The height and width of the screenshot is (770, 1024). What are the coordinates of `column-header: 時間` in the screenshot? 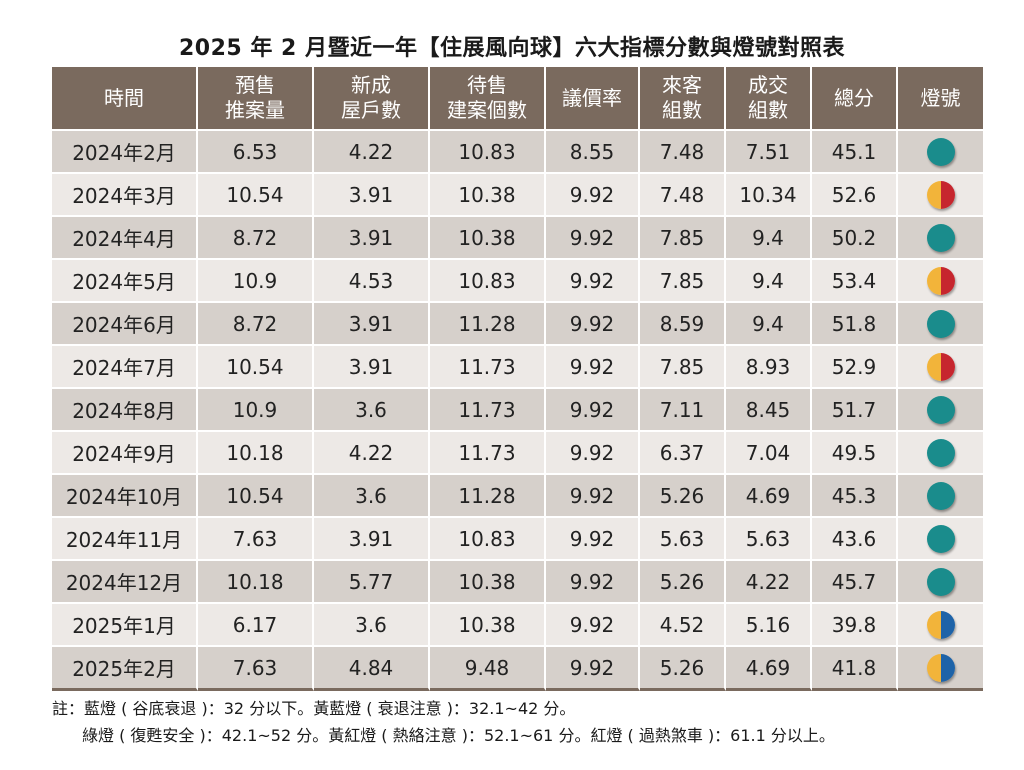 It's located at (125, 98).